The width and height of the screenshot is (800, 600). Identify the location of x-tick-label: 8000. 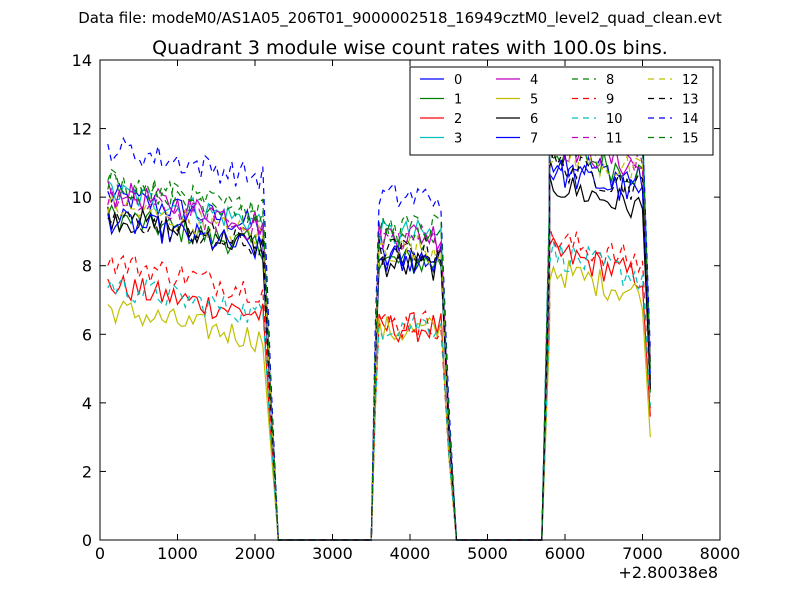
(720, 553).